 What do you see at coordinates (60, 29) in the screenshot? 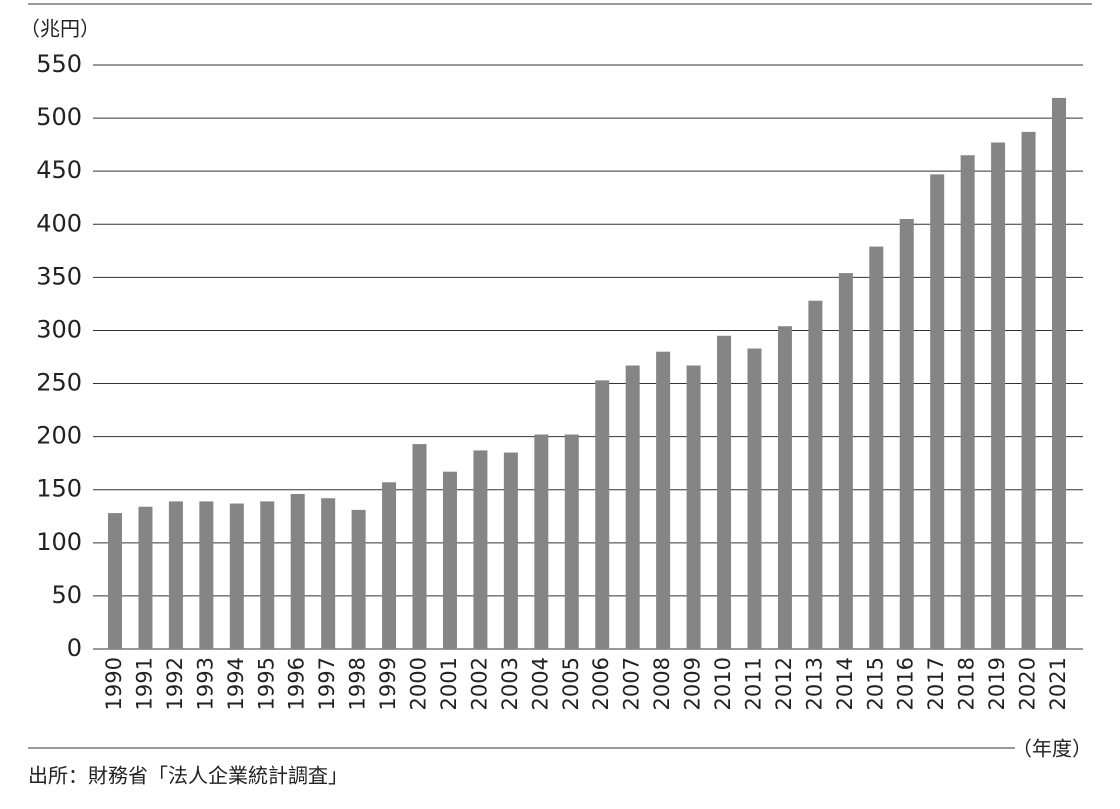
I see `y-axis-label: （兆円）` at bounding box center [60, 29].